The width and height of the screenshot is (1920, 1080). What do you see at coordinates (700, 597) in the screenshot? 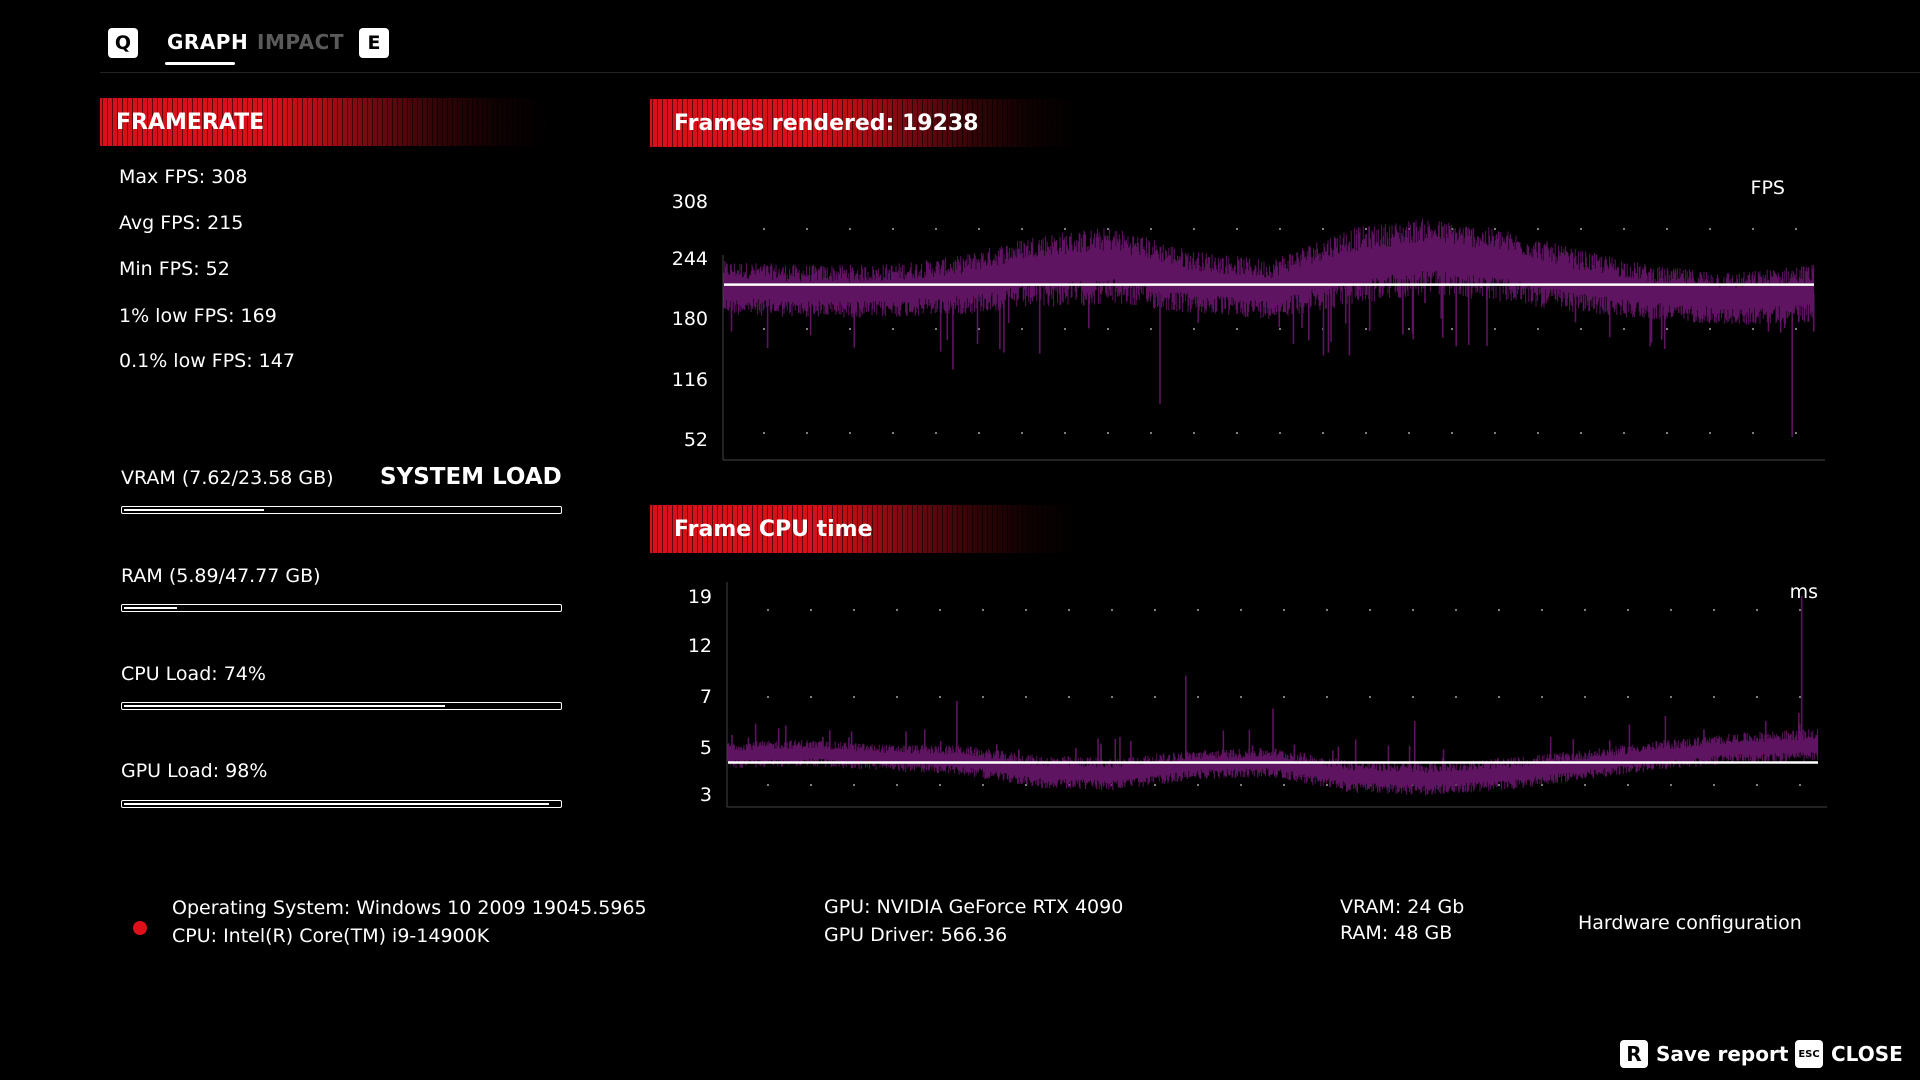
I see `cpu-tick-19: 19` at bounding box center [700, 597].